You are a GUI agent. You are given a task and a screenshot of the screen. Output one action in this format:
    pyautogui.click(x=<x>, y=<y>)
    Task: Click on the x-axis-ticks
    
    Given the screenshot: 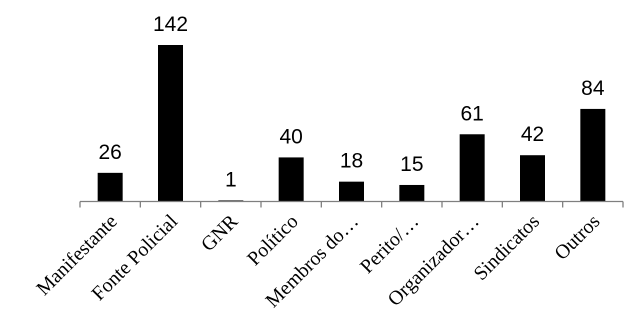 What is the action you would take?
    pyautogui.click(x=351, y=204)
    